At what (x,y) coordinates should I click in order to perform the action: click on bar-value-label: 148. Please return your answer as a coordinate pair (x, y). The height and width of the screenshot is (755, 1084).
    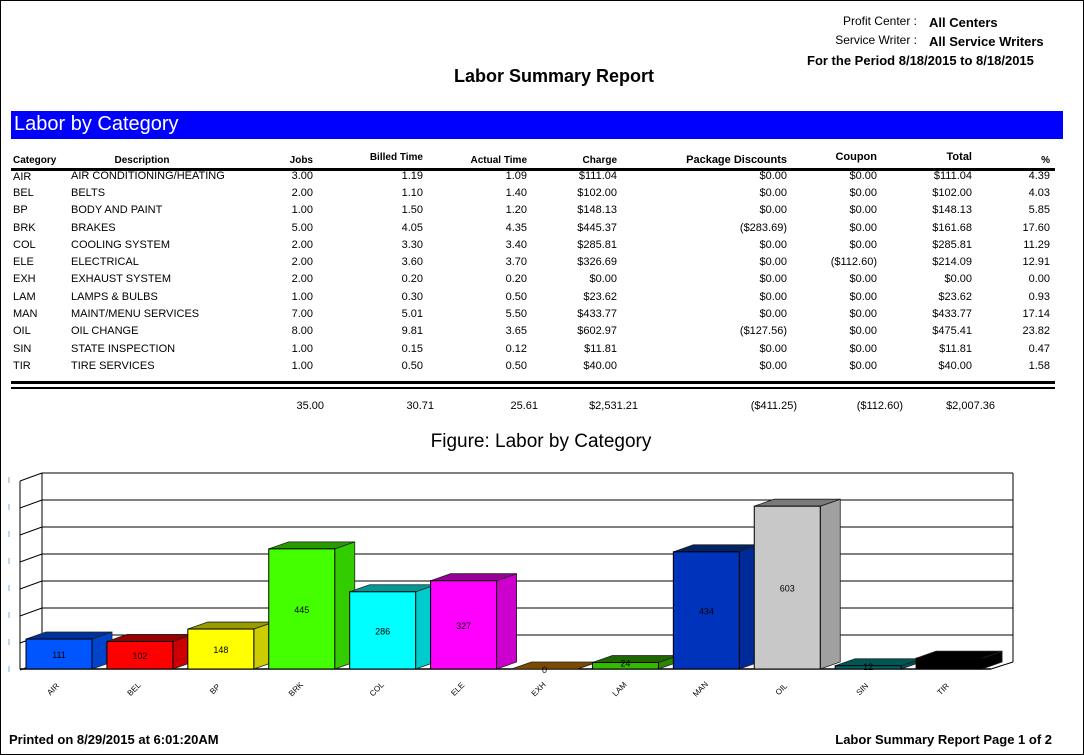
    Looking at the image, I should click on (220, 650).